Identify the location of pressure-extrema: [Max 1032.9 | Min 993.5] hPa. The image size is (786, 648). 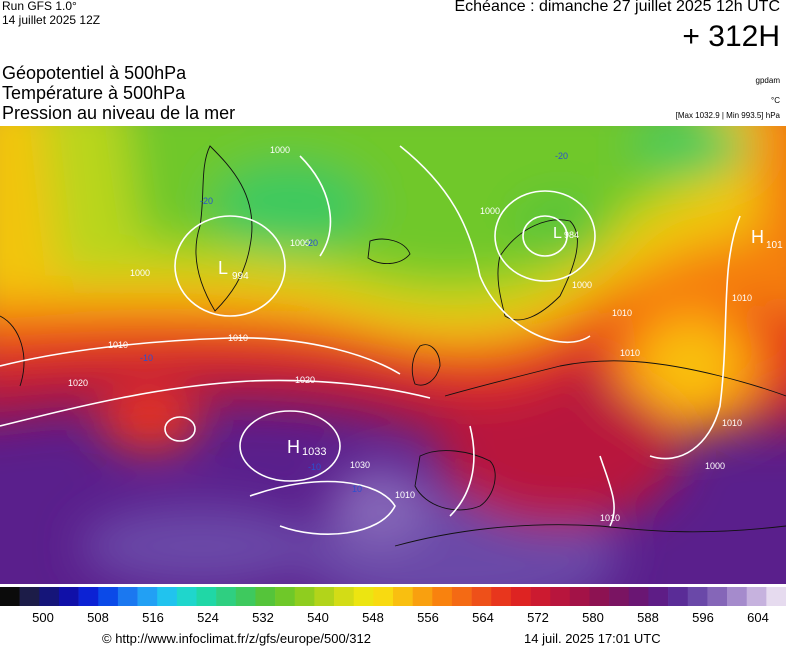
(727, 115).